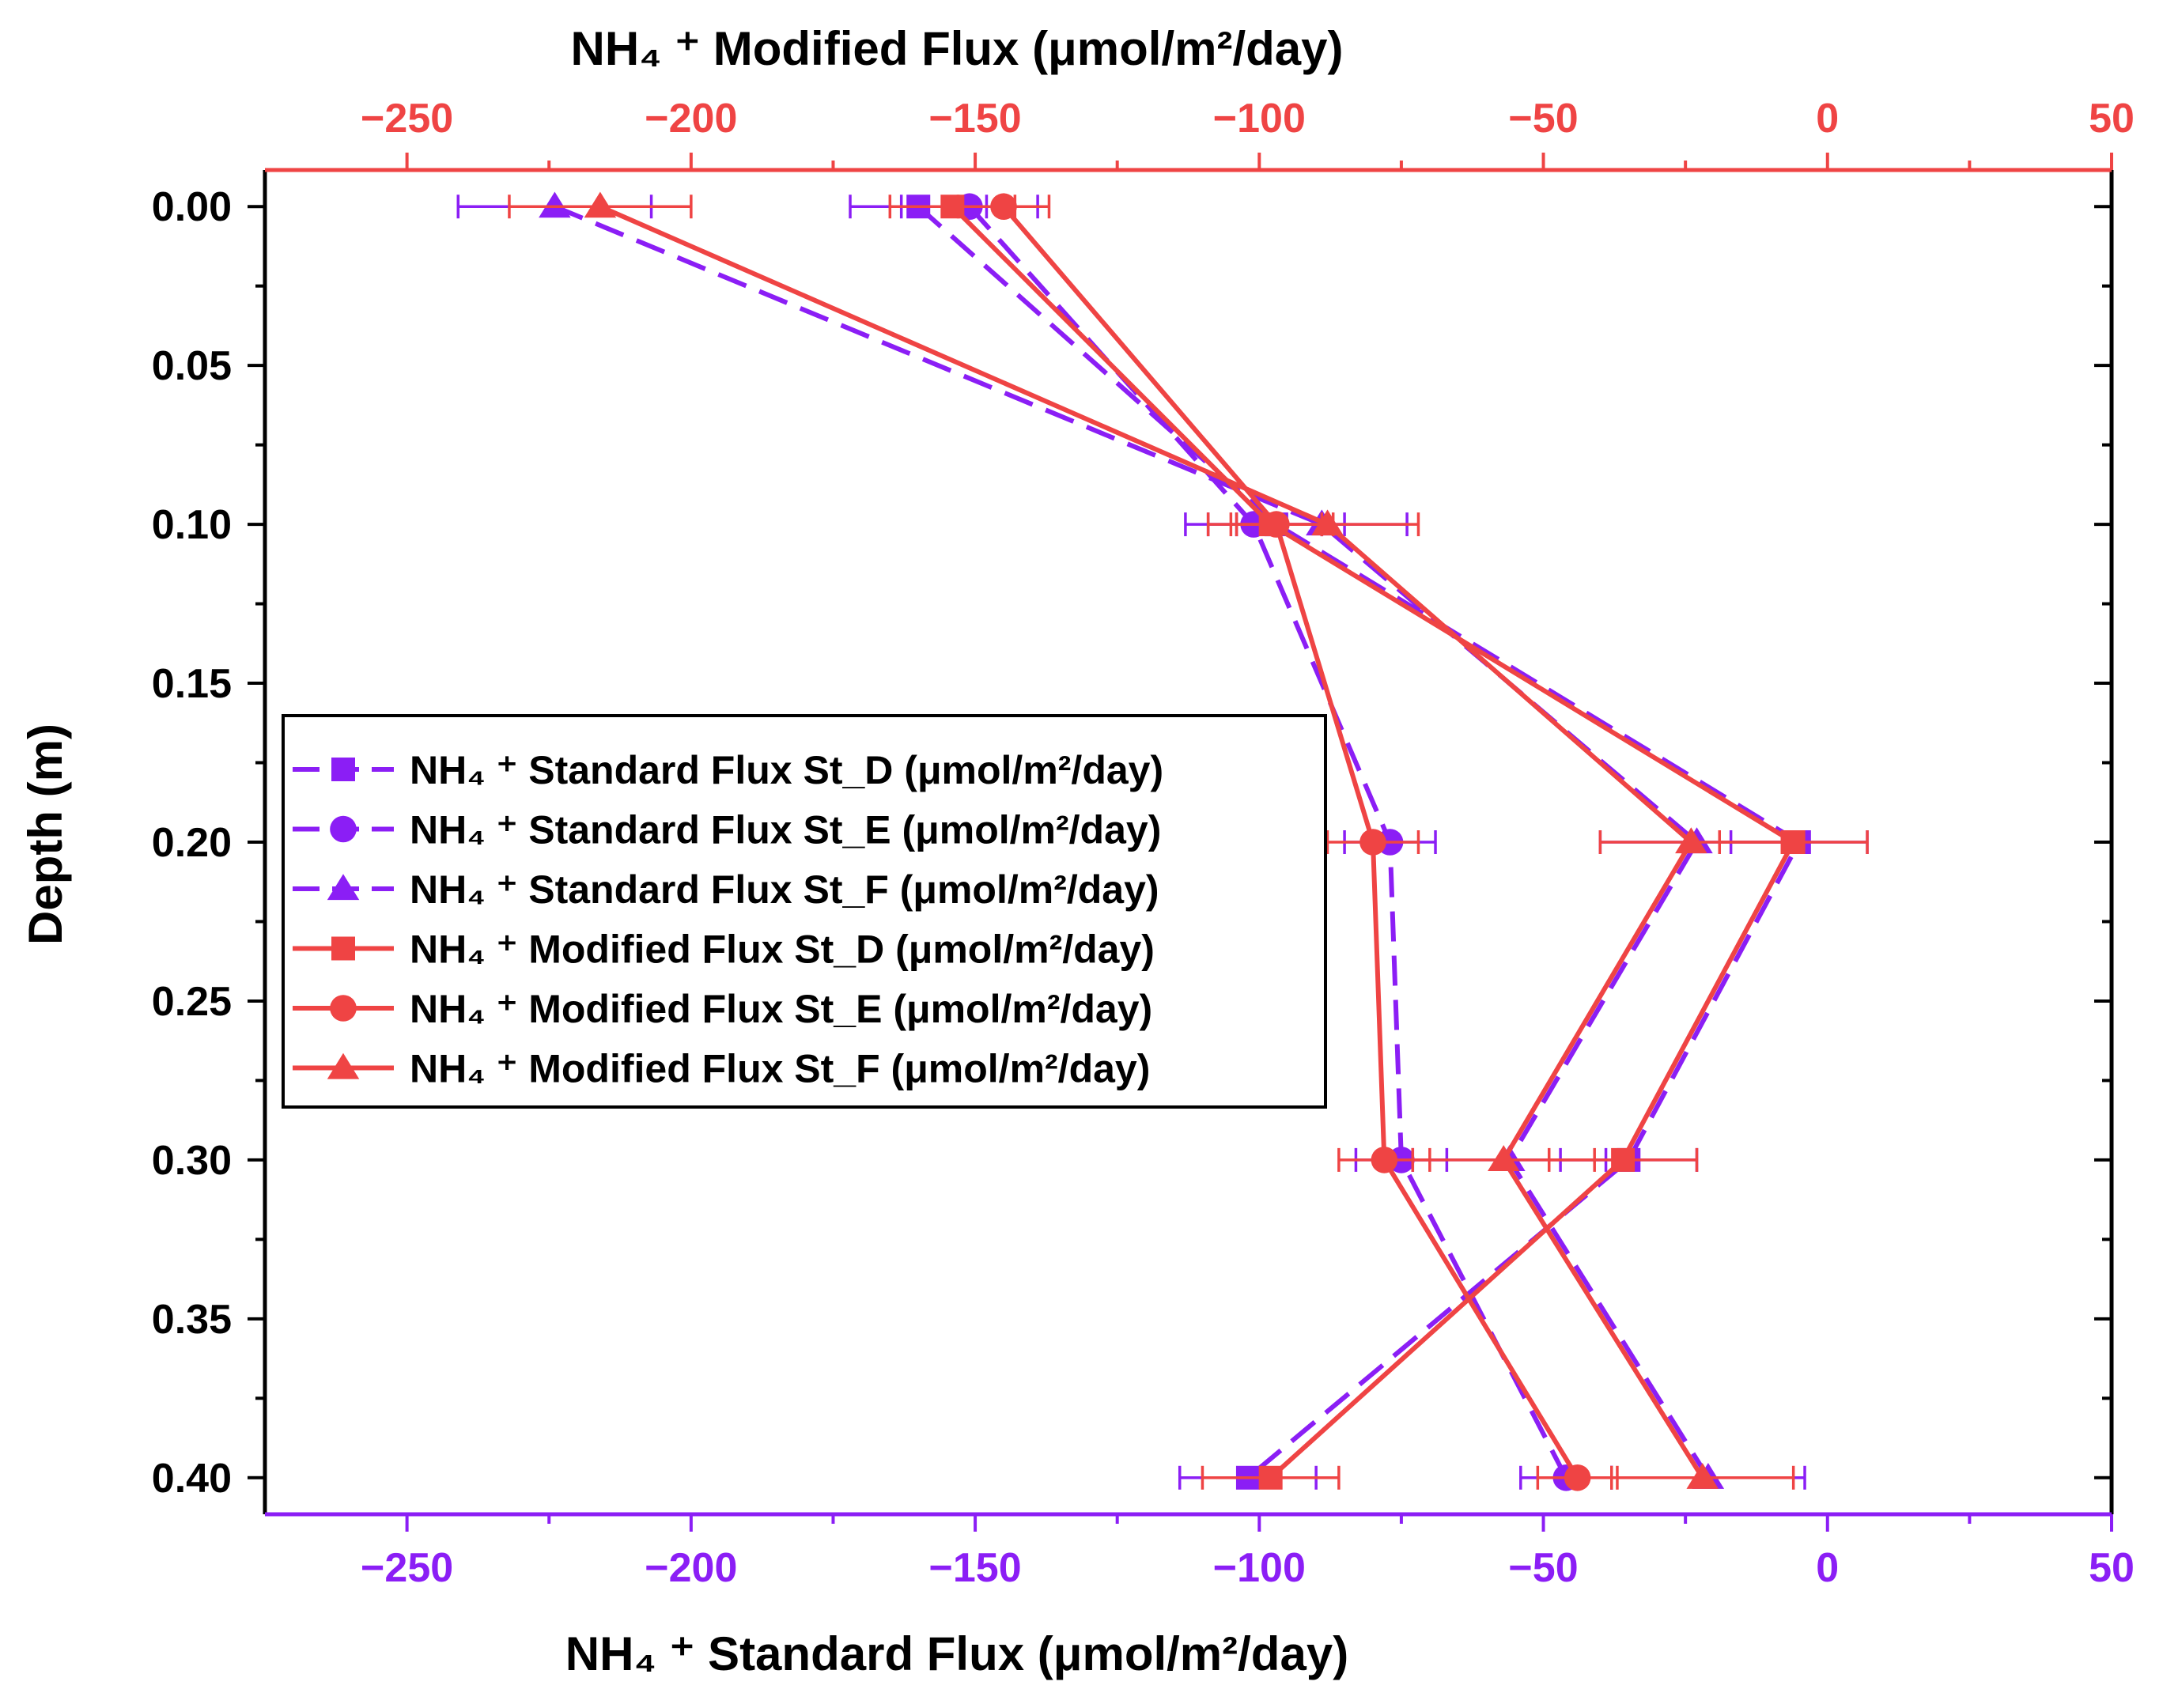 This screenshot has width=2163, height=1708. What do you see at coordinates (975, 1568) in the screenshot?
I see `bottom-tick-label: −150` at bounding box center [975, 1568].